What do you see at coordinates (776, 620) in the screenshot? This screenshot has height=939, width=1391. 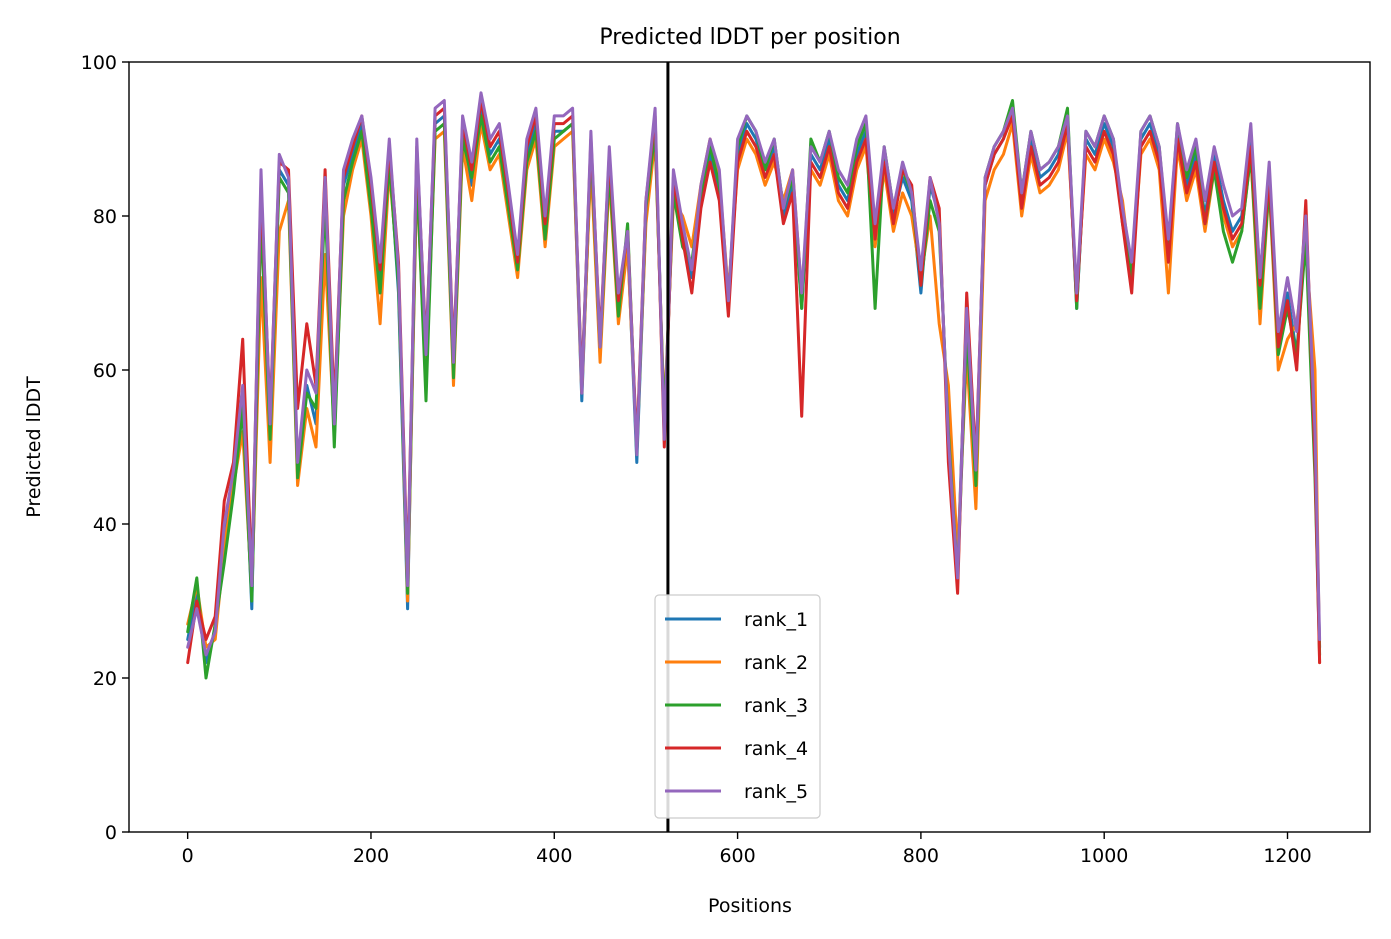 I see `legend-label-rank-1: rank_1` at bounding box center [776, 620].